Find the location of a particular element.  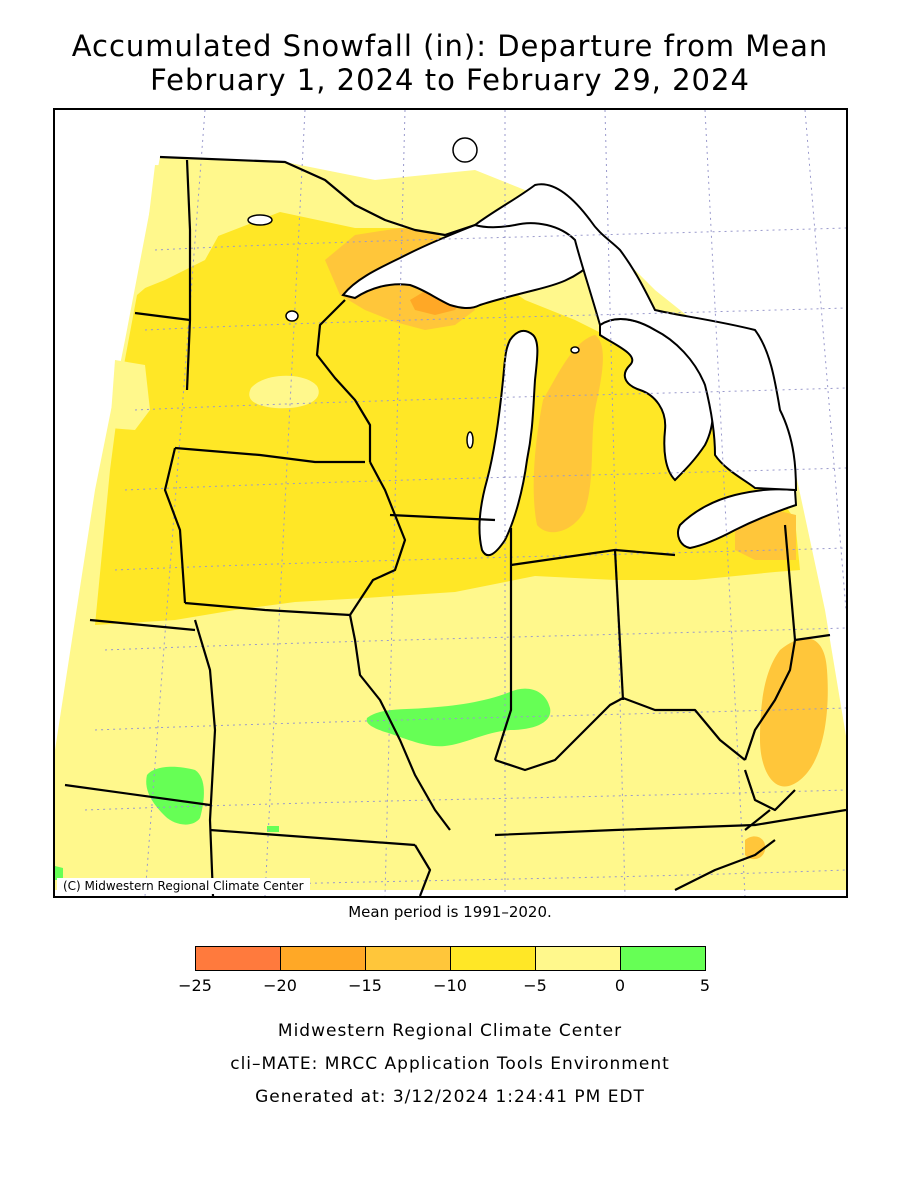

legend-tick-label: −20 is located at coordinates (280, 985).